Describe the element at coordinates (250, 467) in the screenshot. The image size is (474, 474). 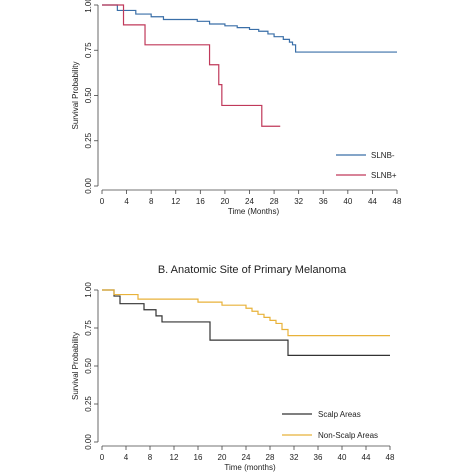
I see `x-axis-label: Time (months)` at that location.